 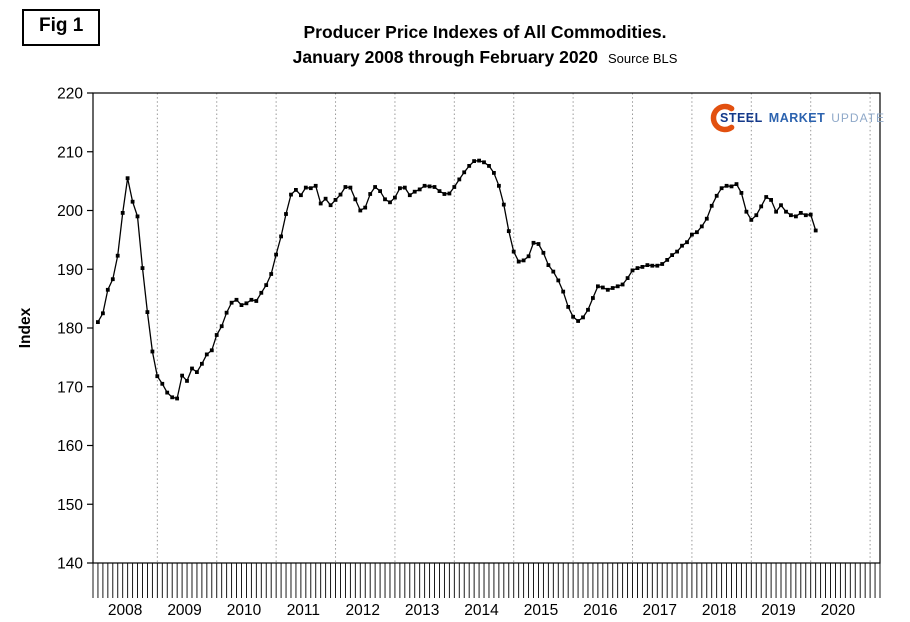 What do you see at coordinates (481, 610) in the screenshot?
I see `year-label: 2014` at bounding box center [481, 610].